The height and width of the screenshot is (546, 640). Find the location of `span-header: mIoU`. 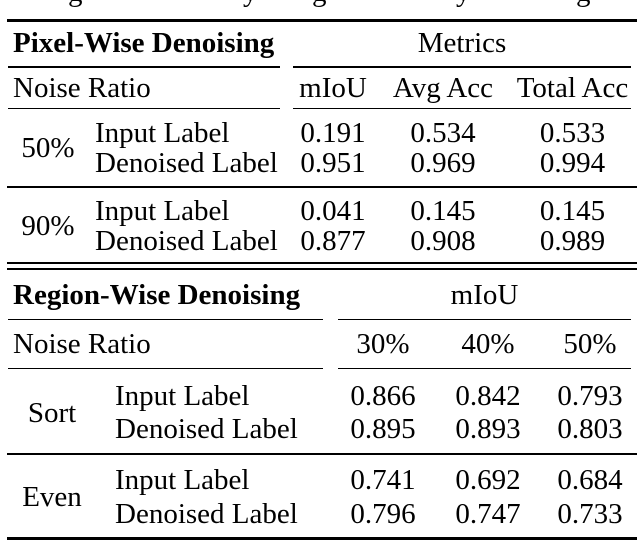

span-header: mIoU is located at coordinates (484, 295).